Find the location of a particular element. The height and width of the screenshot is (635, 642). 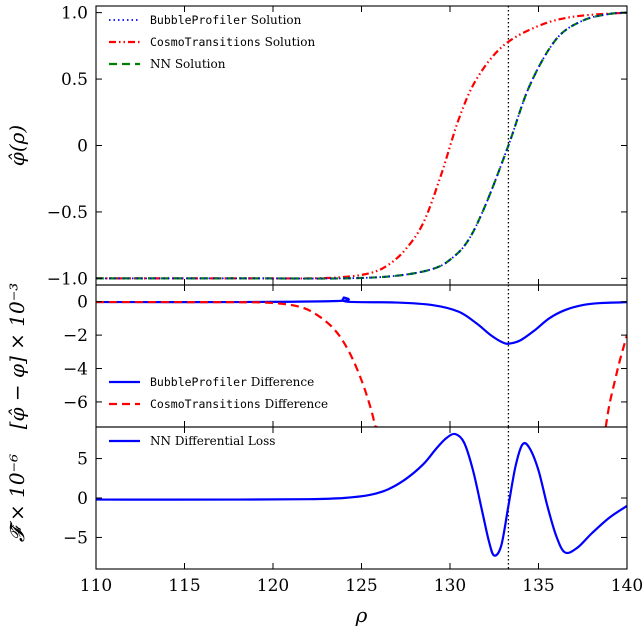

series-line-middle-1-part2 is located at coordinates (615, 380).